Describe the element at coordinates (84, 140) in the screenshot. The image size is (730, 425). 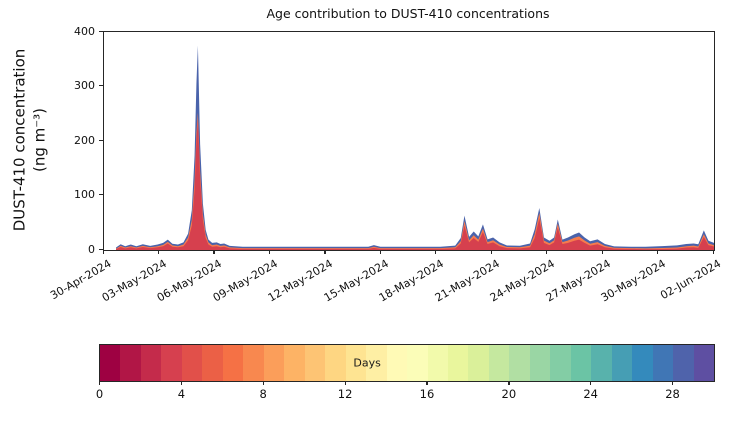
I see `y-tick-label: 200` at that location.